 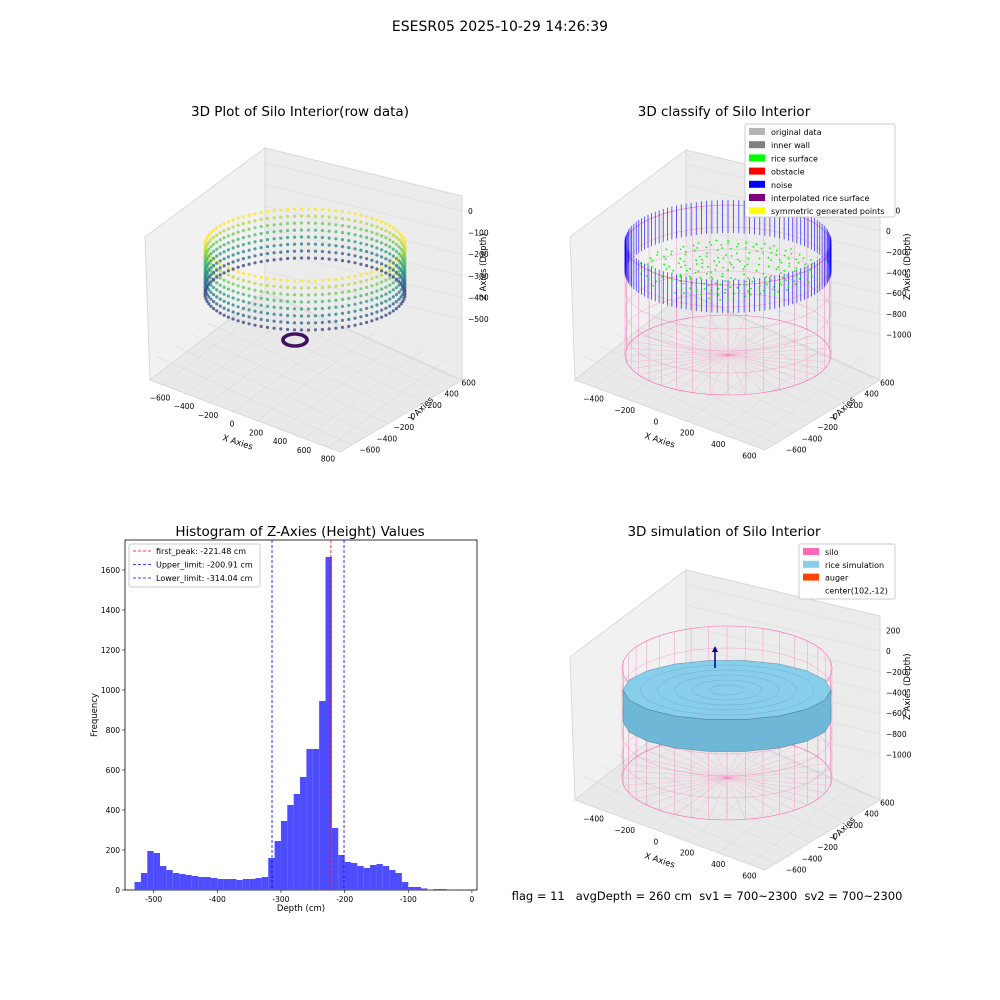 What do you see at coordinates (888, 231) in the screenshot?
I see `z-tick-label: 0` at bounding box center [888, 231].